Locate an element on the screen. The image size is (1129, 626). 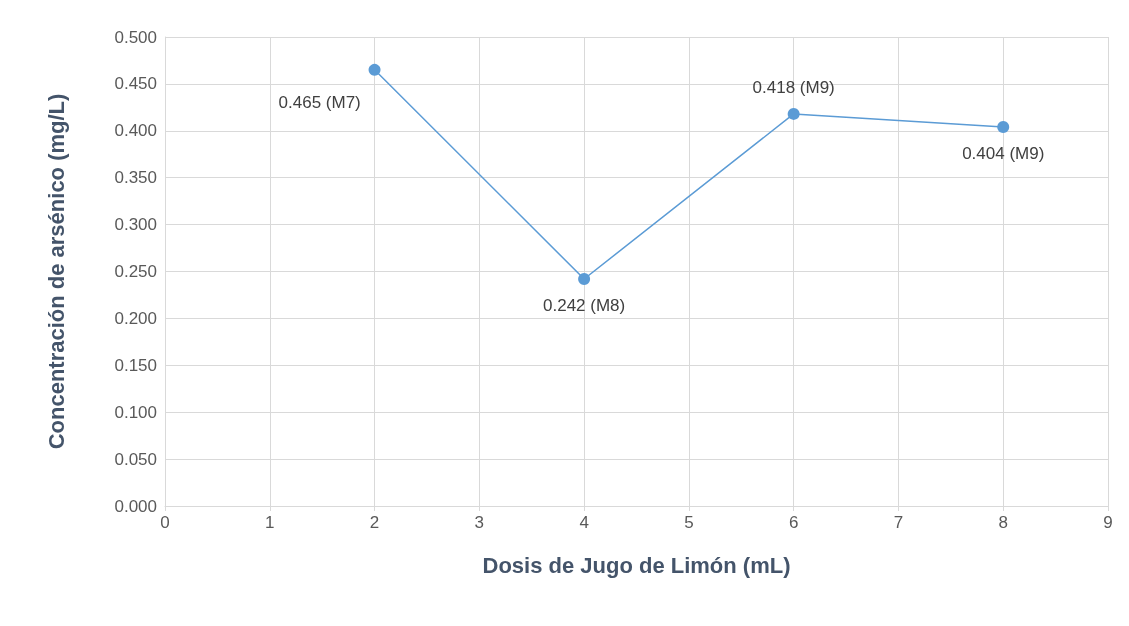
y-tick-label: 0.100 is located at coordinates (135, 412).